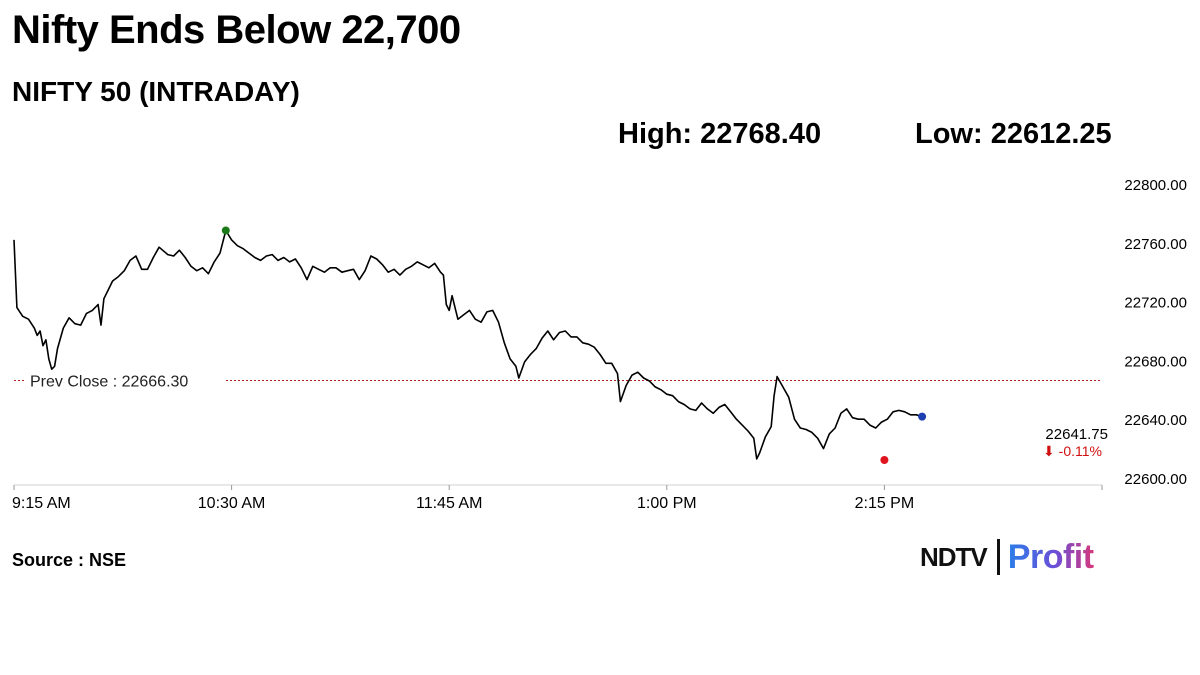  What do you see at coordinates (1155, 361) in the screenshot?
I see `y-tick-label: 22680.00` at bounding box center [1155, 361].